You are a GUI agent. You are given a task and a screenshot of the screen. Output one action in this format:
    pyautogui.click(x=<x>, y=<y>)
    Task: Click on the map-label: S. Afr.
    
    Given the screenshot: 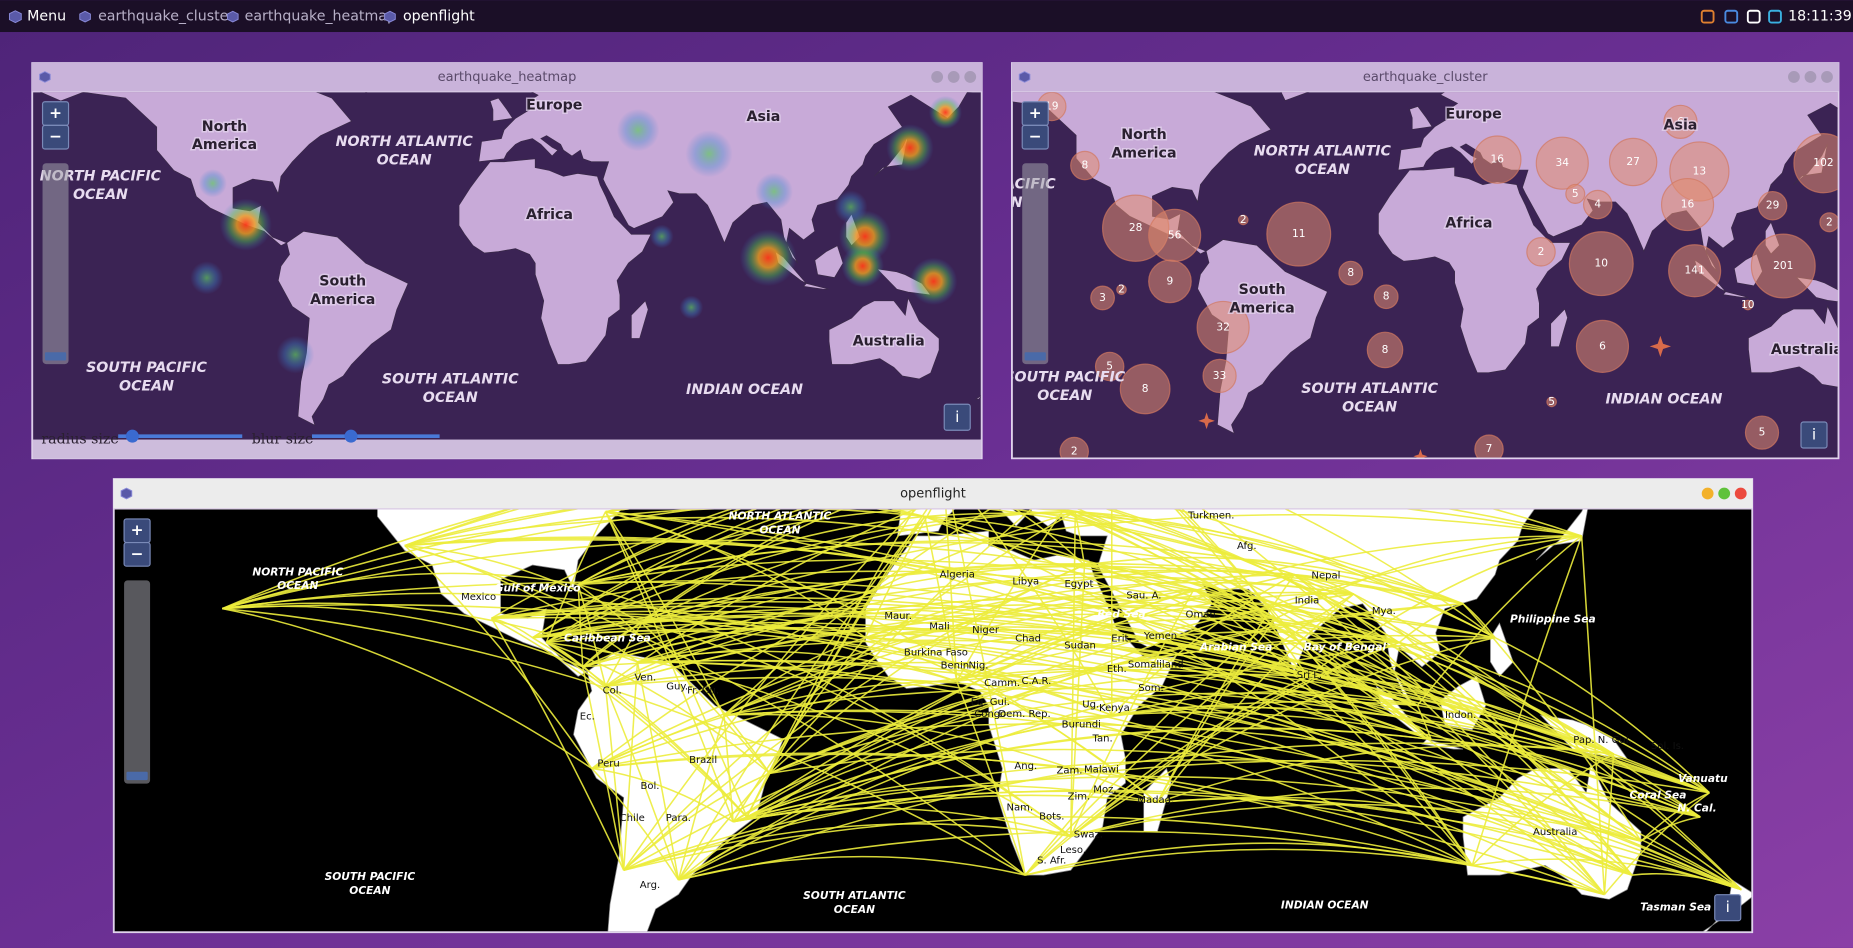 What is the action you would take?
    pyautogui.click(x=1051, y=860)
    